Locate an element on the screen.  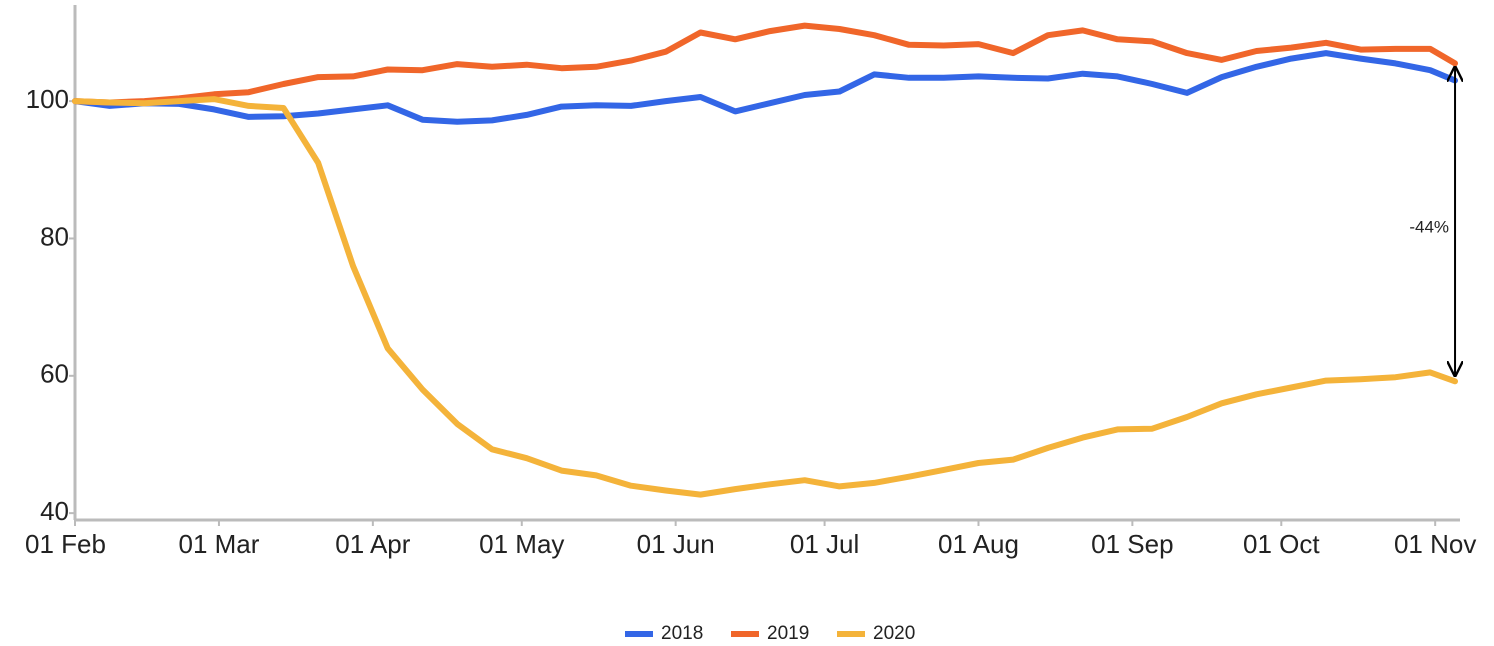
x-tick-label: 01 Apr is located at coordinates (373, 544).